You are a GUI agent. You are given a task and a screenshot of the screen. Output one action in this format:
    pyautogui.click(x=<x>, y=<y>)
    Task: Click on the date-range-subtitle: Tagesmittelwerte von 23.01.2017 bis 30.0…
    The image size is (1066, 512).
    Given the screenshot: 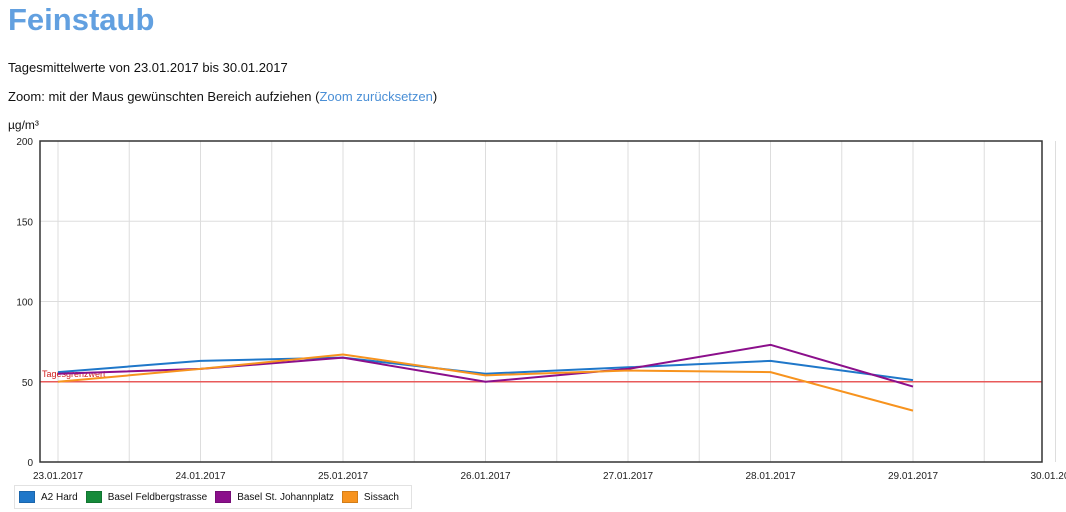 What is the action you would take?
    pyautogui.click(x=148, y=67)
    